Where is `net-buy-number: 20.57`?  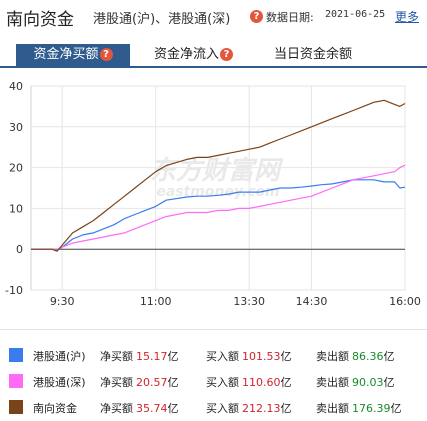
net-buy-number: 20.57 is located at coordinates (152, 382).